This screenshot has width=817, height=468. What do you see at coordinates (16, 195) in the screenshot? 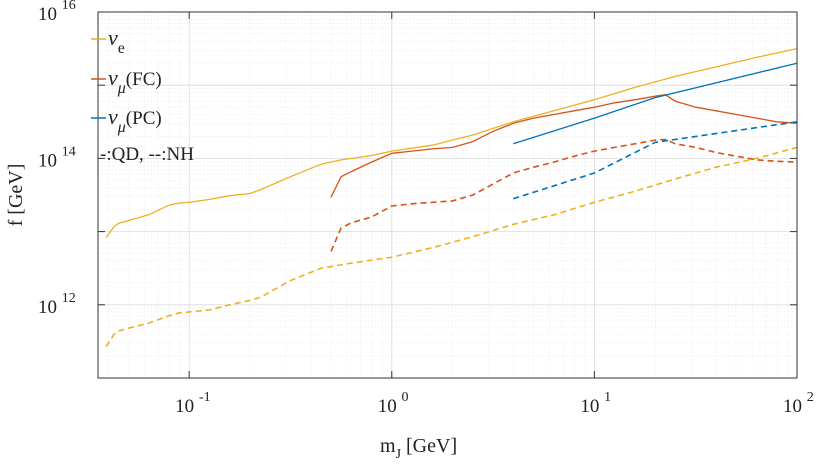
I see `y-axis-label: f [GeV]` at bounding box center [16, 195].